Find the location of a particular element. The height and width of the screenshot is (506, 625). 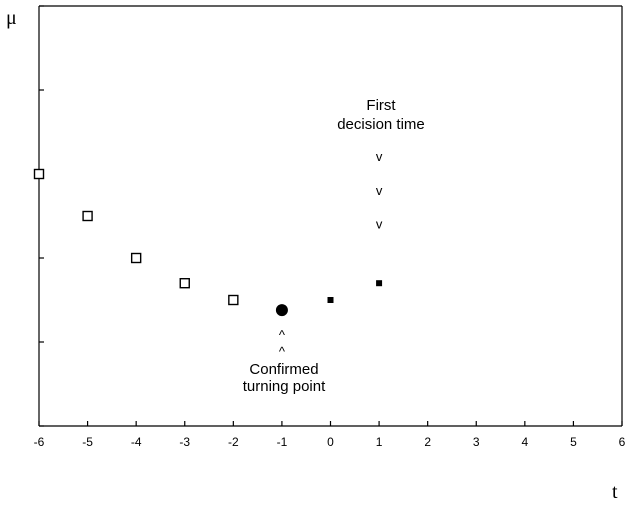

x-tick-label: 1 is located at coordinates (379, 442).